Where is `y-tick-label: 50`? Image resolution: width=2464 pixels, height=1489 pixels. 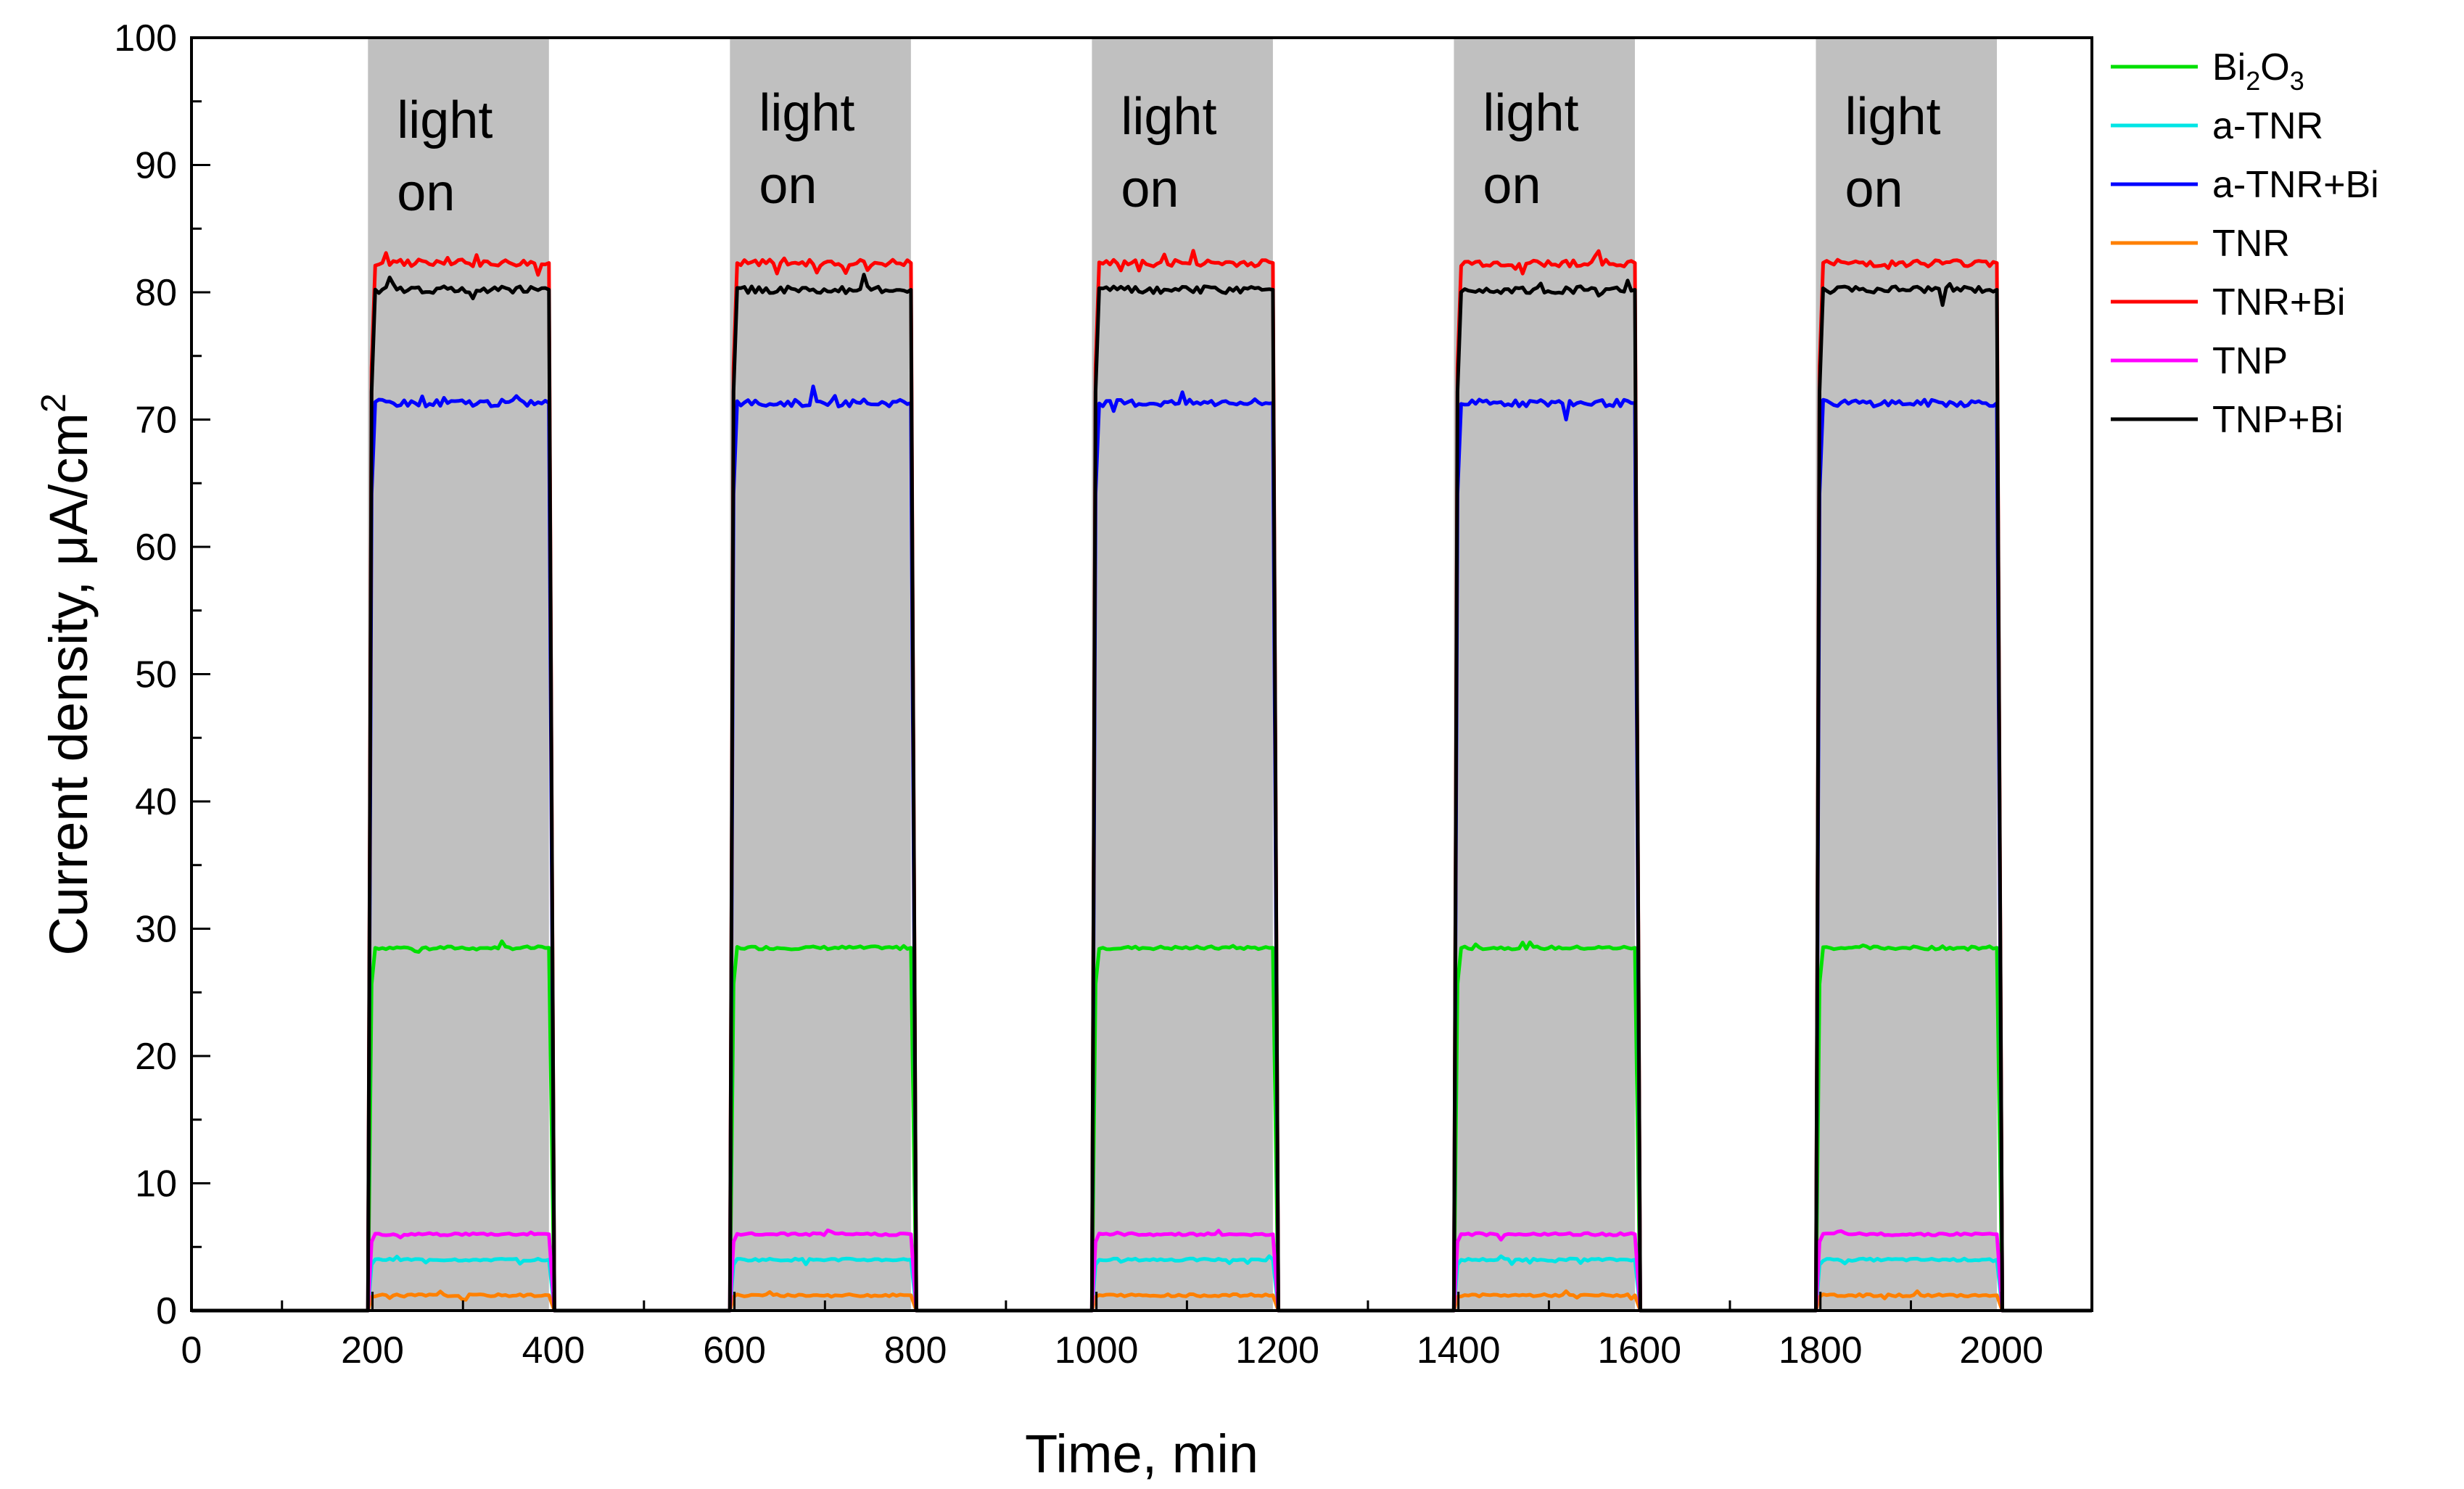 y-tick-label: 50 is located at coordinates (156, 675).